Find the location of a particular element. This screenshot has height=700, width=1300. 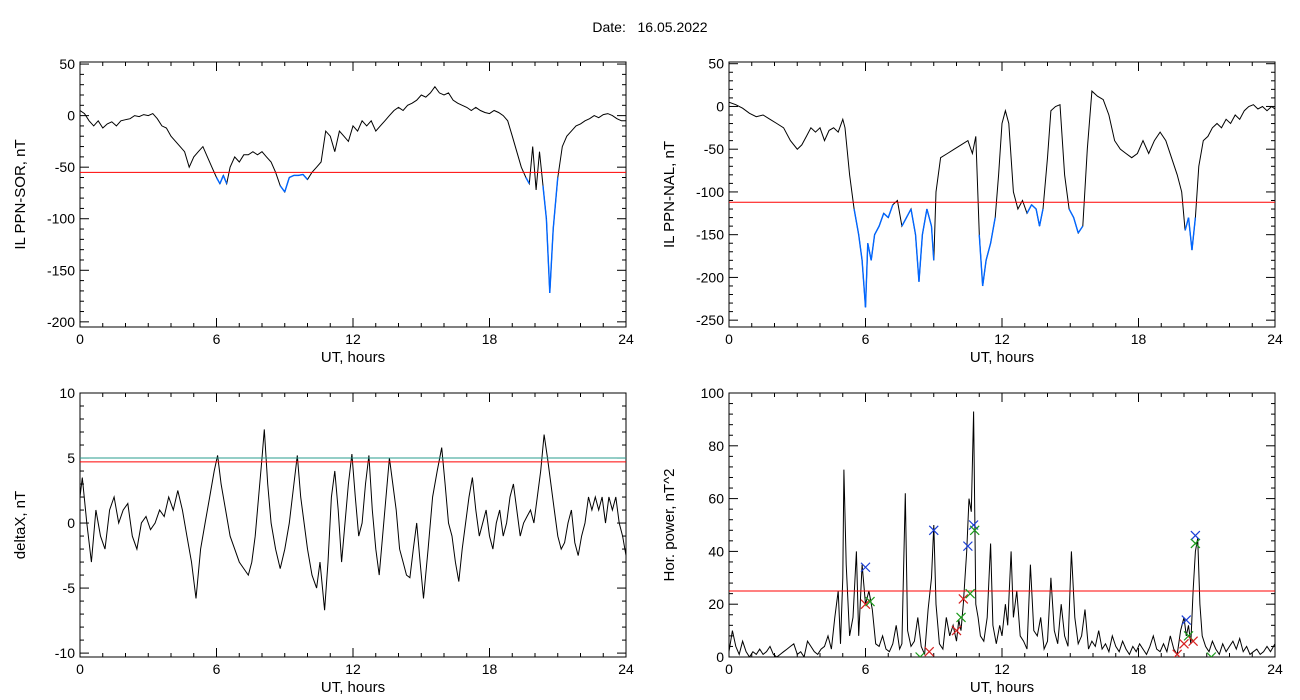

y-tick-label: 5 is located at coordinates (71, 458).